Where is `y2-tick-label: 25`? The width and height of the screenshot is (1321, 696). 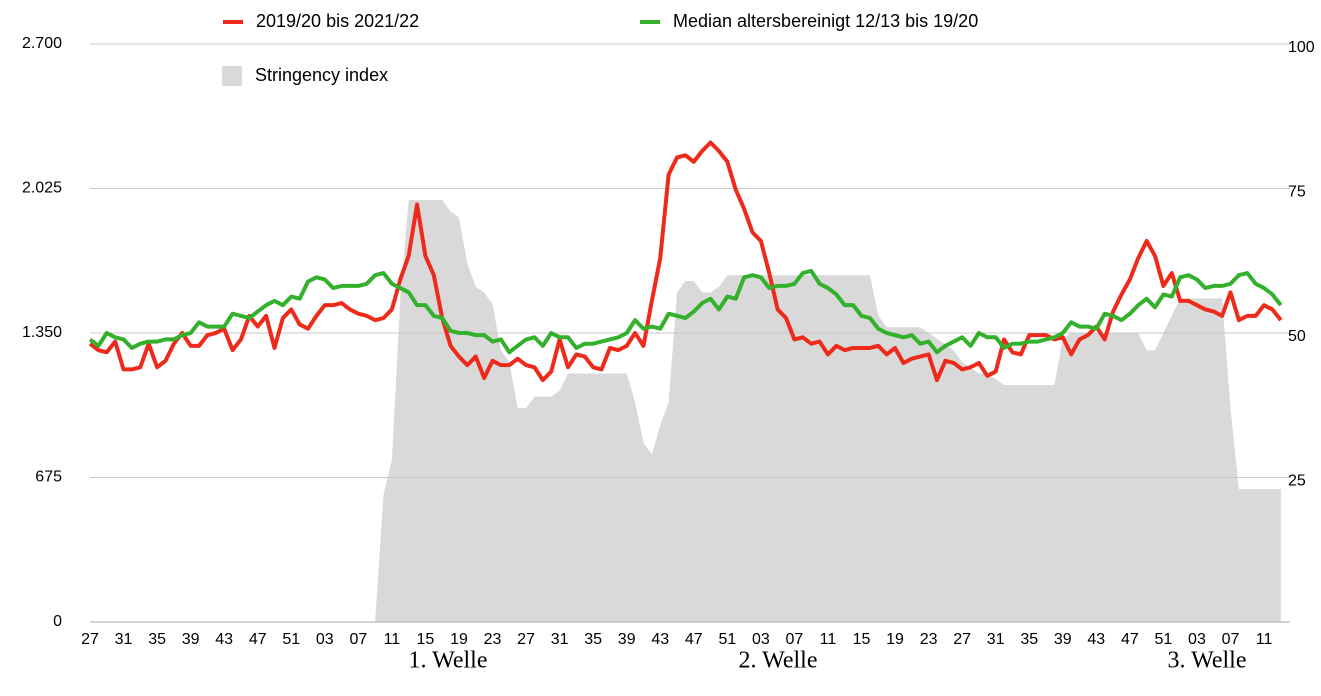 y2-tick-label: 25 is located at coordinates (1297, 481).